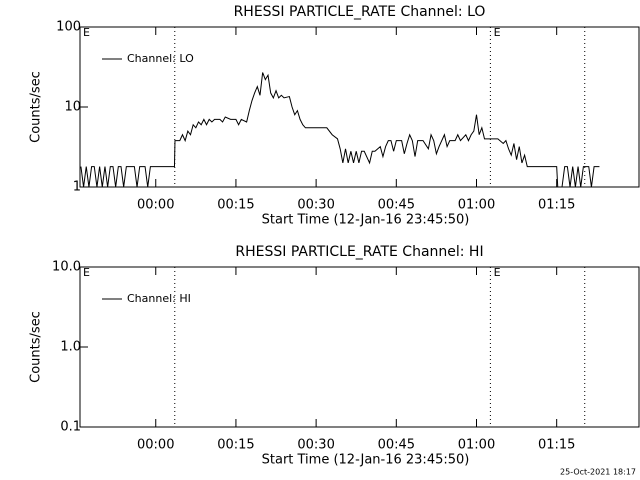  Describe the element at coordinates (70, 427) in the screenshot. I see `y-tick-label: 0.1` at that location.